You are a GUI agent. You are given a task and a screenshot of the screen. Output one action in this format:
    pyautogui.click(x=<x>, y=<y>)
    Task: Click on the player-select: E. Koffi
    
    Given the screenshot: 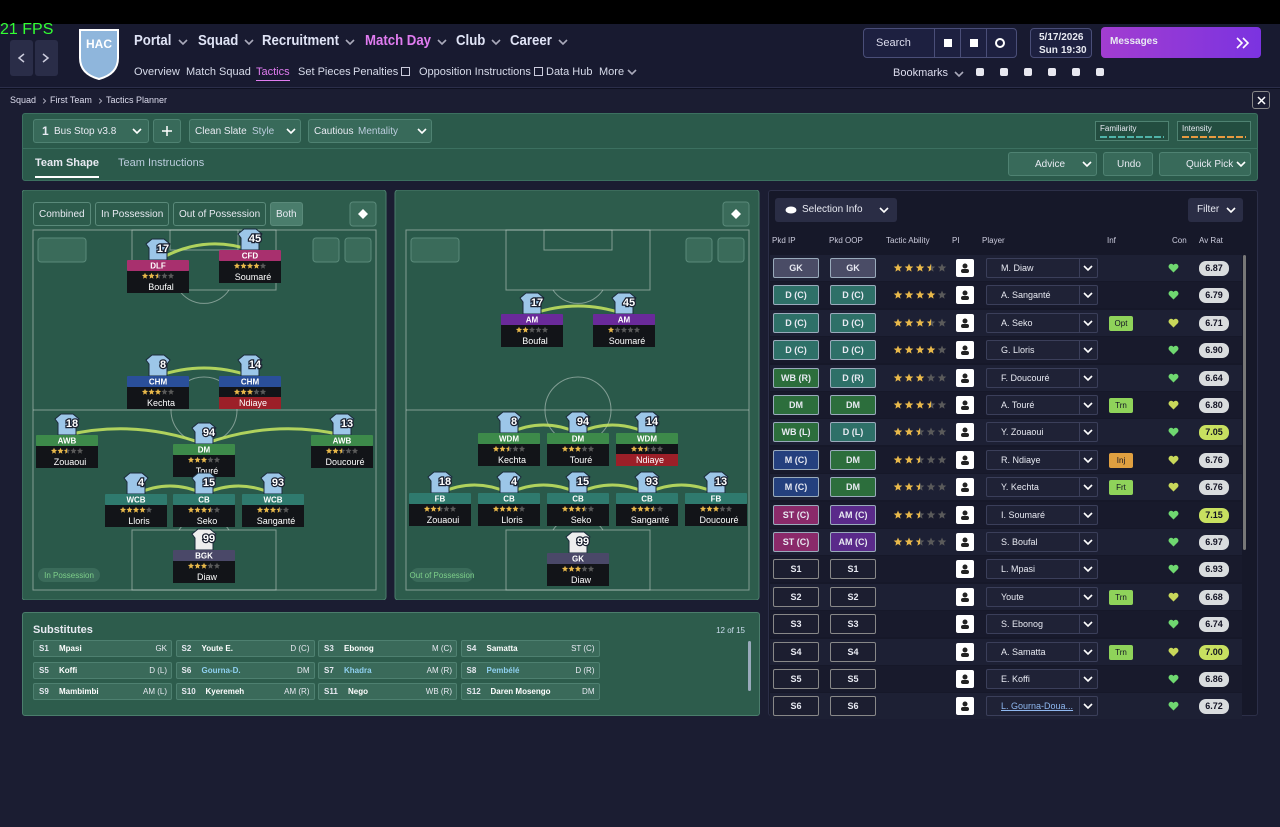 What is the action you would take?
    pyautogui.click(x=1042, y=679)
    